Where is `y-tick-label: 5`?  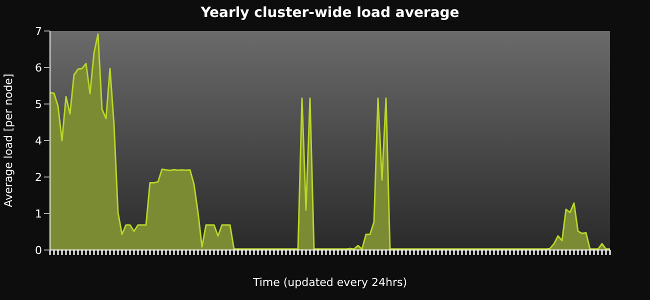 y-tick-label: 5 is located at coordinates (38, 104).